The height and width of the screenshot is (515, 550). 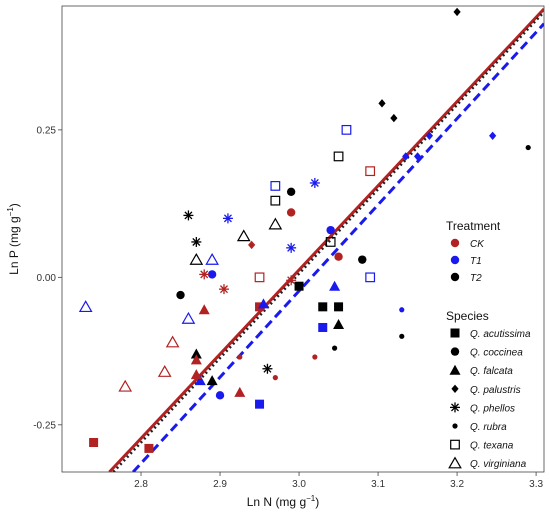 What do you see at coordinates (47, 130) in the screenshot?
I see `y-tick-label: 0.25` at bounding box center [47, 130].